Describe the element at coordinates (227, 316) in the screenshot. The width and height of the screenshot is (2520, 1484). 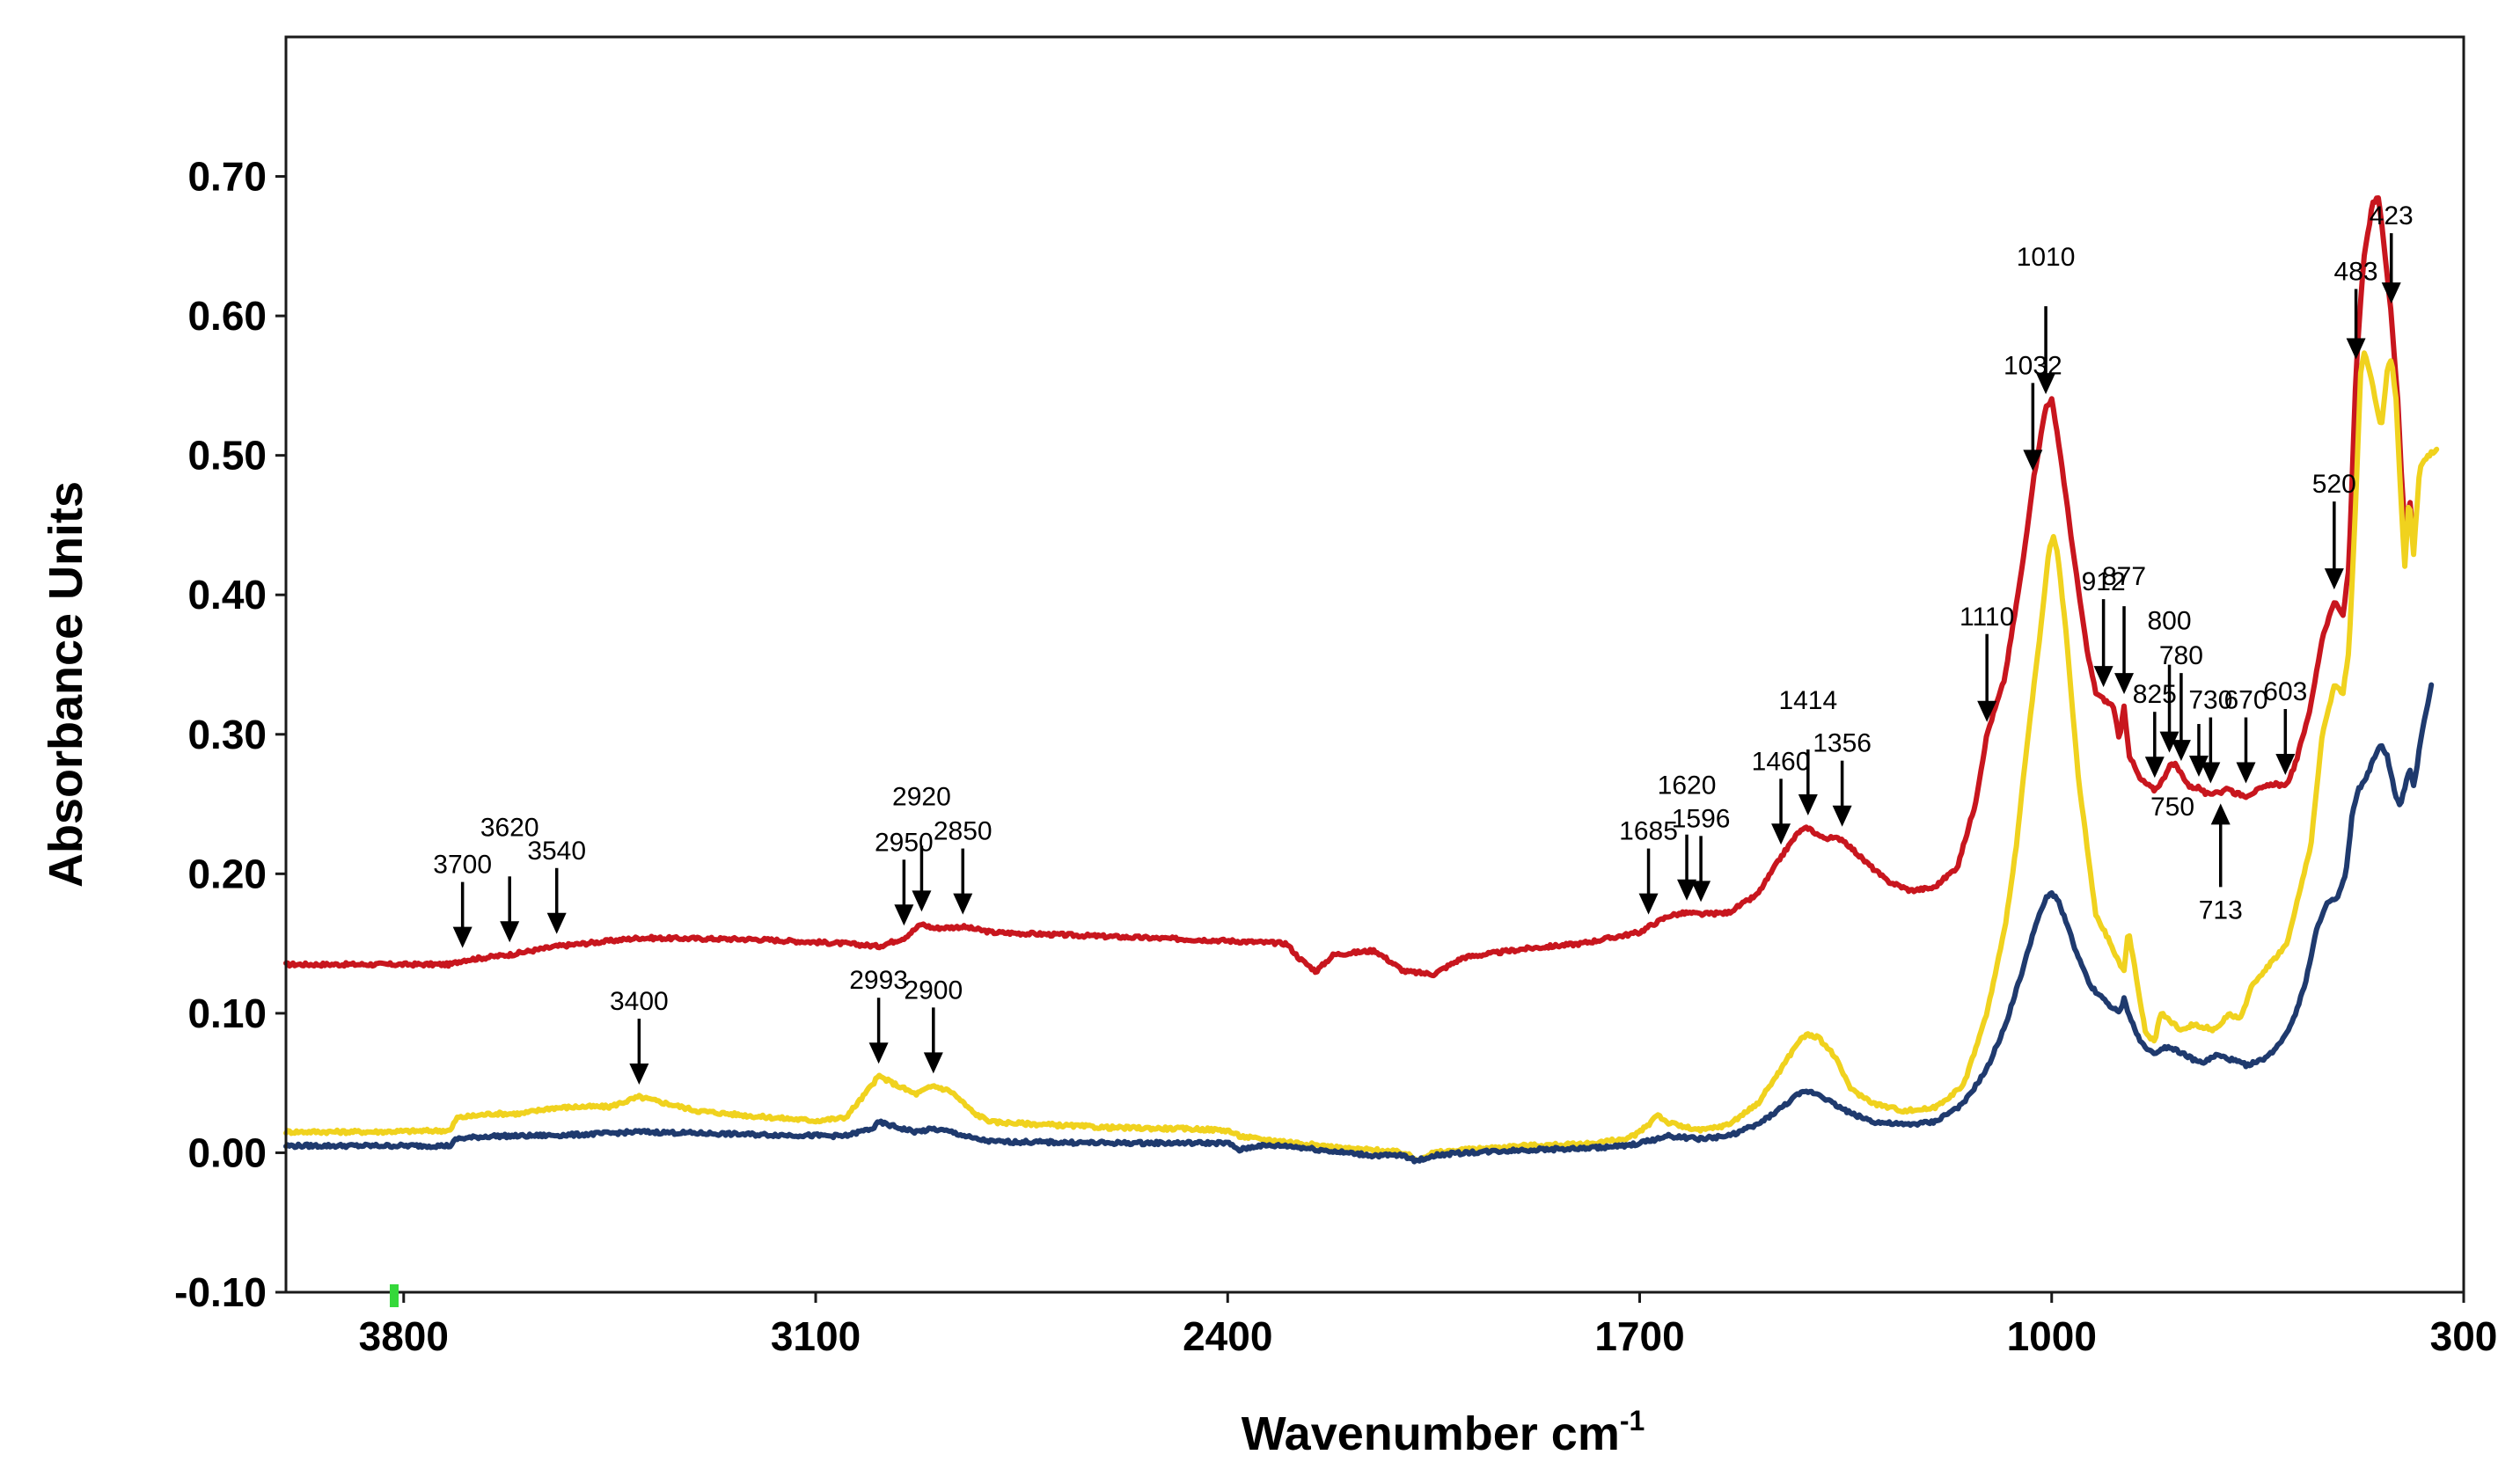
I see `y-tick-label: 0.60` at that location.